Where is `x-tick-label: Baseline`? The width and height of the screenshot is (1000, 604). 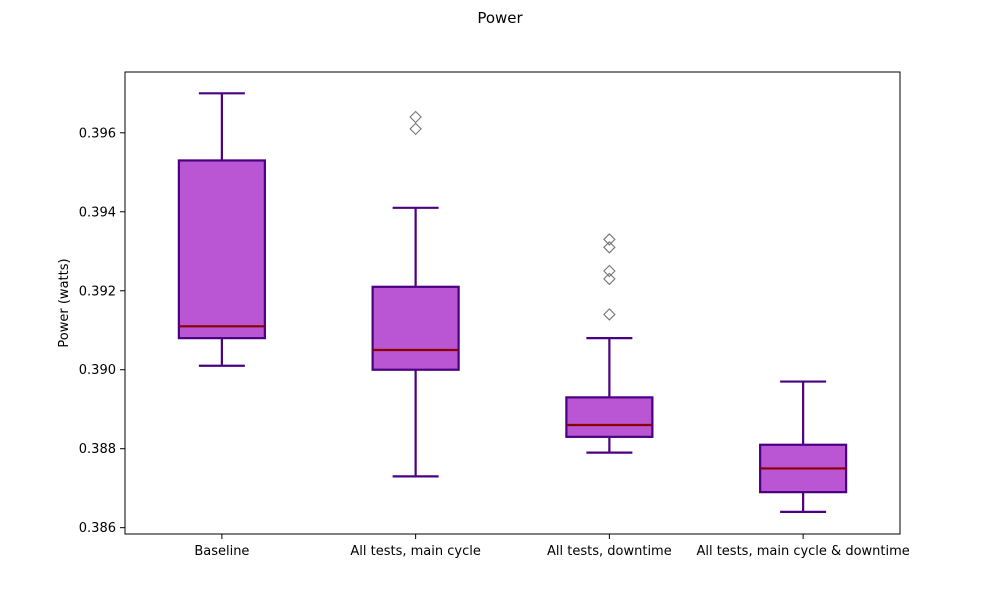
x-tick-label: Baseline is located at coordinates (221, 551).